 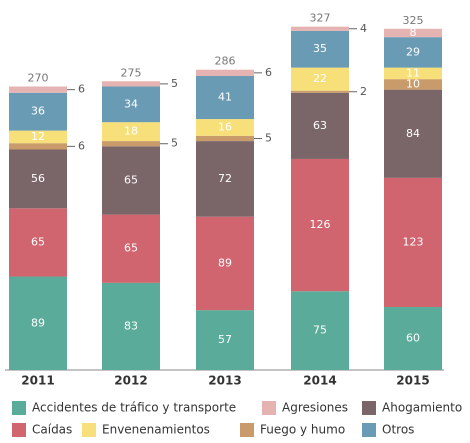 What do you see at coordinates (225, 61) in the screenshot?
I see `total-label: 286` at bounding box center [225, 61].